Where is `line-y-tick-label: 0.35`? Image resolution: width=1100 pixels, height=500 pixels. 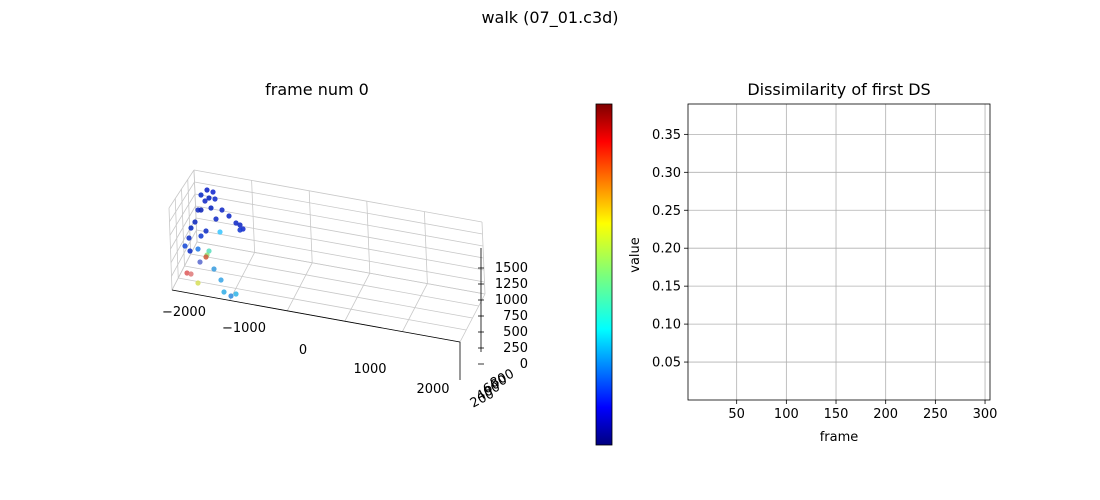
line-y-tick-label: 0.35 is located at coordinates (666, 135).